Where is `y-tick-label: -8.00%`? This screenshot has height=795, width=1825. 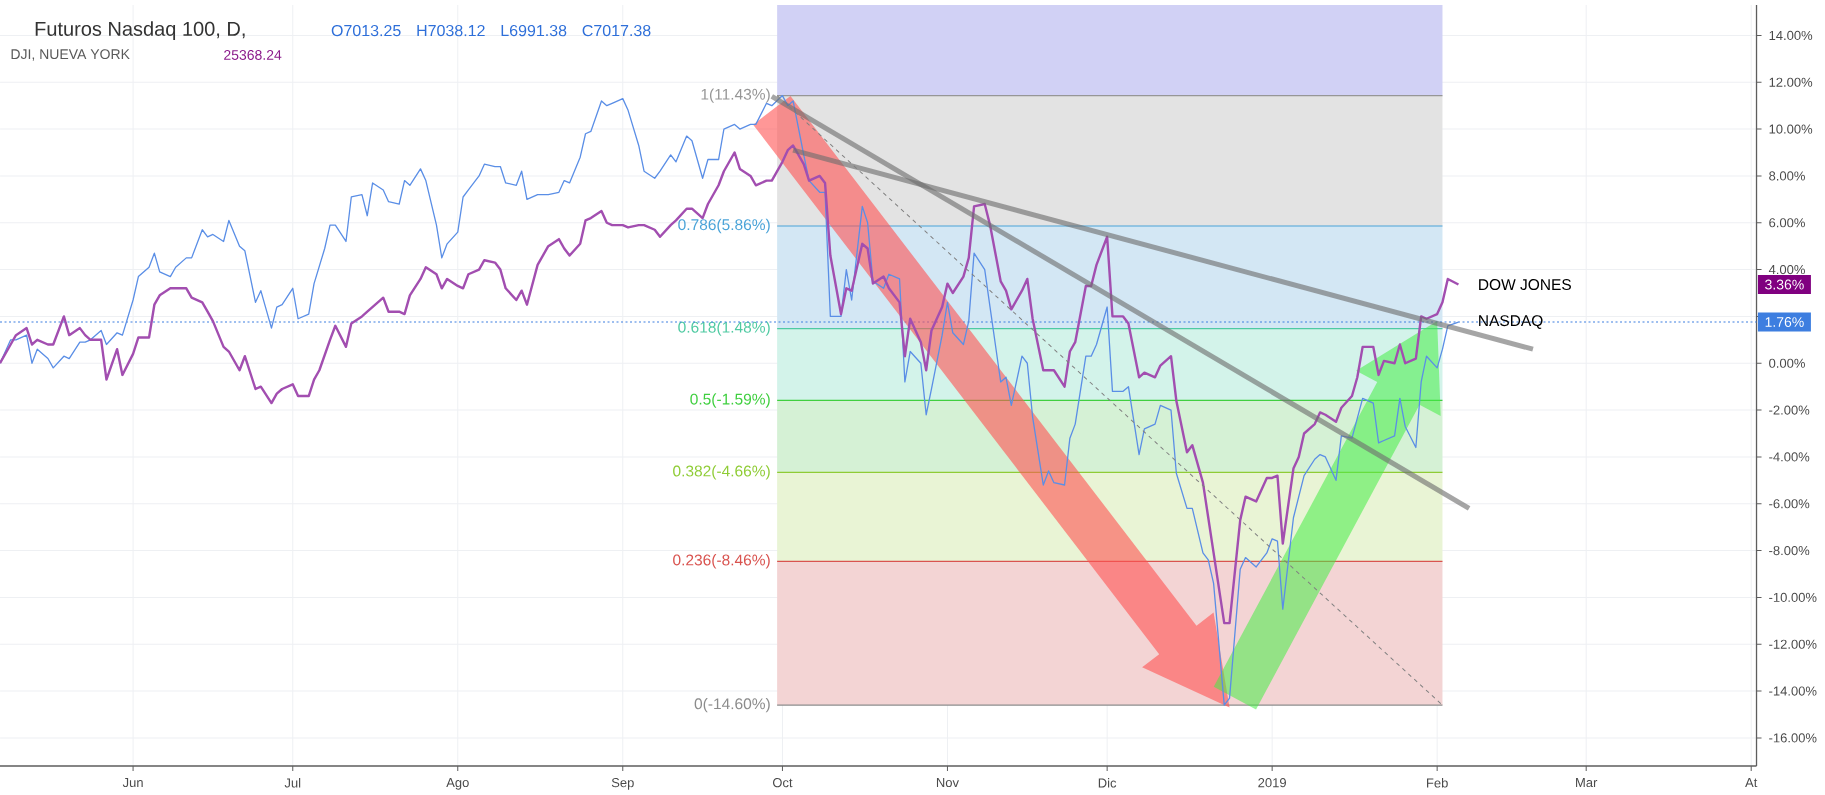
y-tick-label: -8.00% is located at coordinates (1789, 550).